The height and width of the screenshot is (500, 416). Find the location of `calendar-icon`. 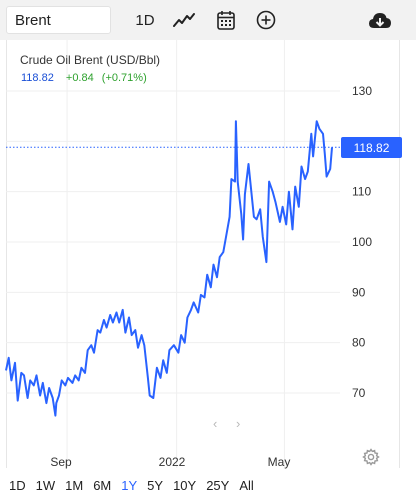

calendar-icon is located at coordinates (226, 20).